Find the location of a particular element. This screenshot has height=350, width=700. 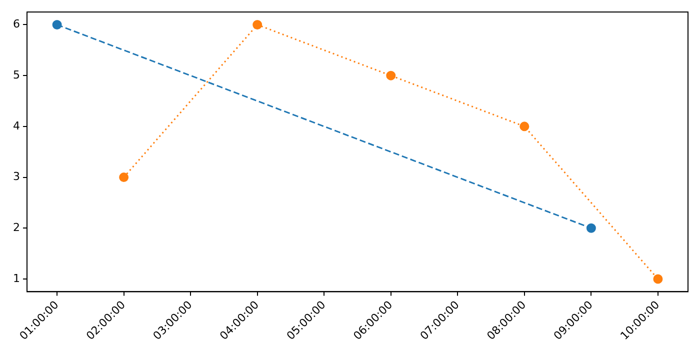

y-tick-label: 3 is located at coordinates (16, 177).